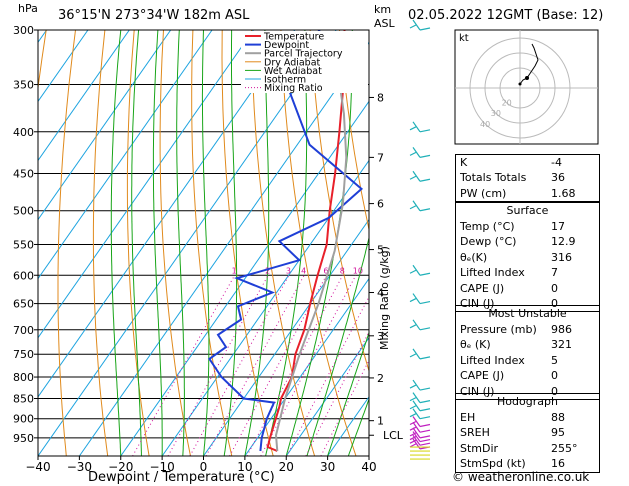 This screenshot has height=486, width=629. I want to click on surface-value: 12.9, so click(563, 242).